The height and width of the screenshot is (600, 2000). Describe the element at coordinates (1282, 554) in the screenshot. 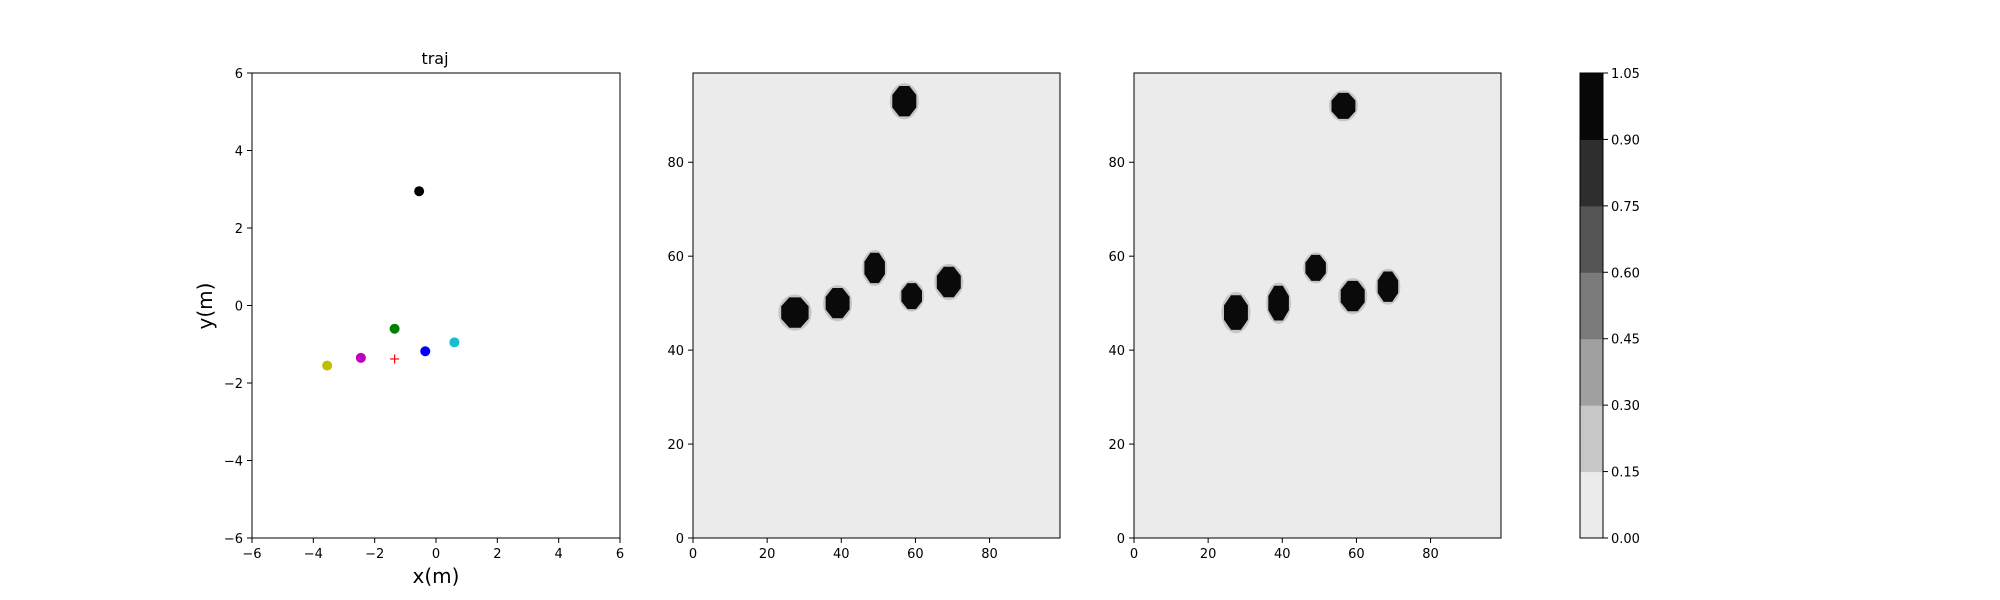

I see `heatmap-2-x-tick-label: 40` at that location.